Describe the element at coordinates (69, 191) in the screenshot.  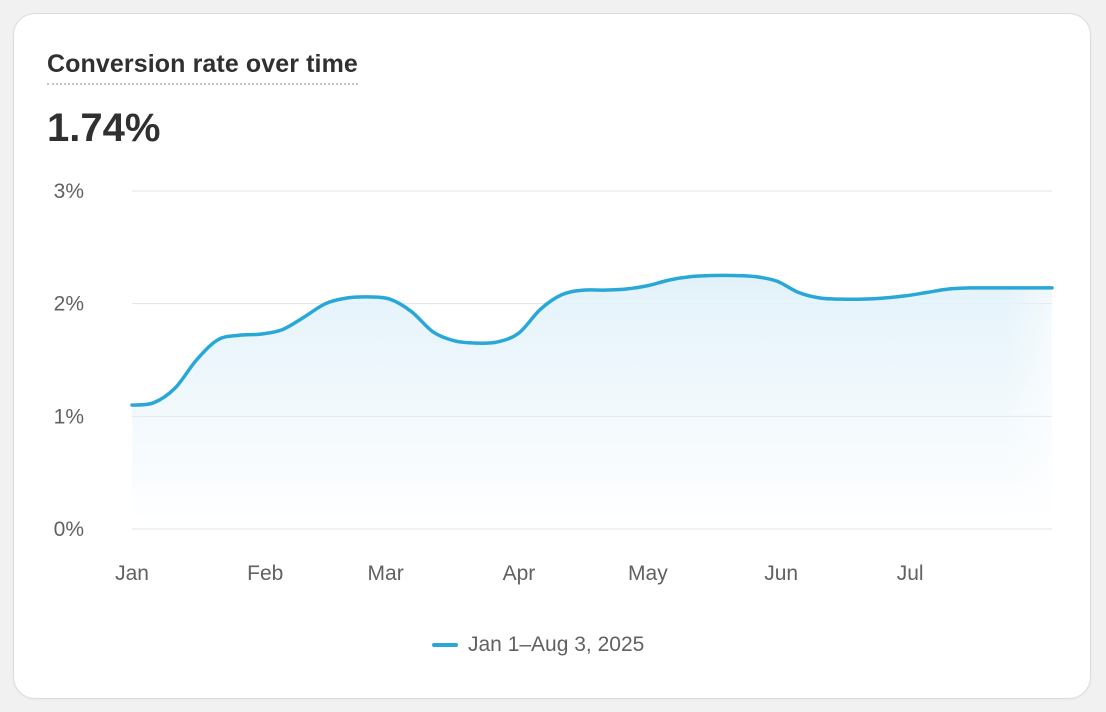
I see `y-tick-label: 3%` at that location.